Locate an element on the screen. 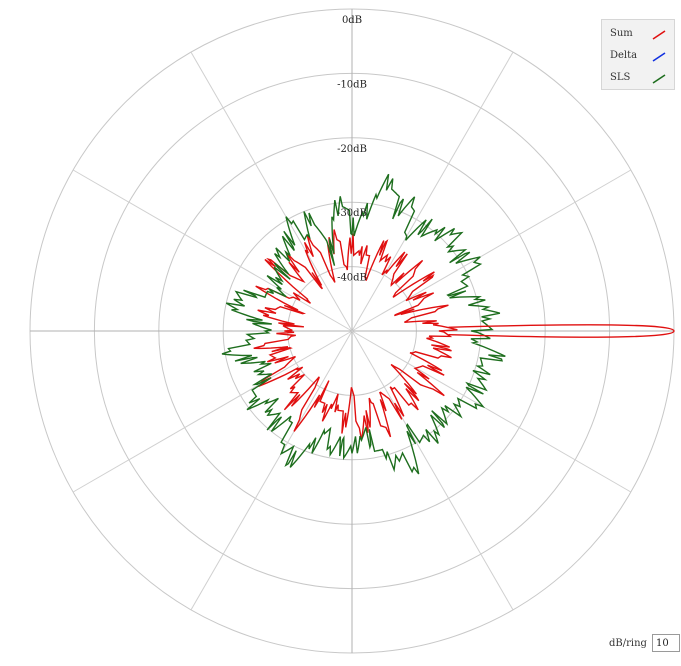  legend-swatch-delta is located at coordinates (659, 57).